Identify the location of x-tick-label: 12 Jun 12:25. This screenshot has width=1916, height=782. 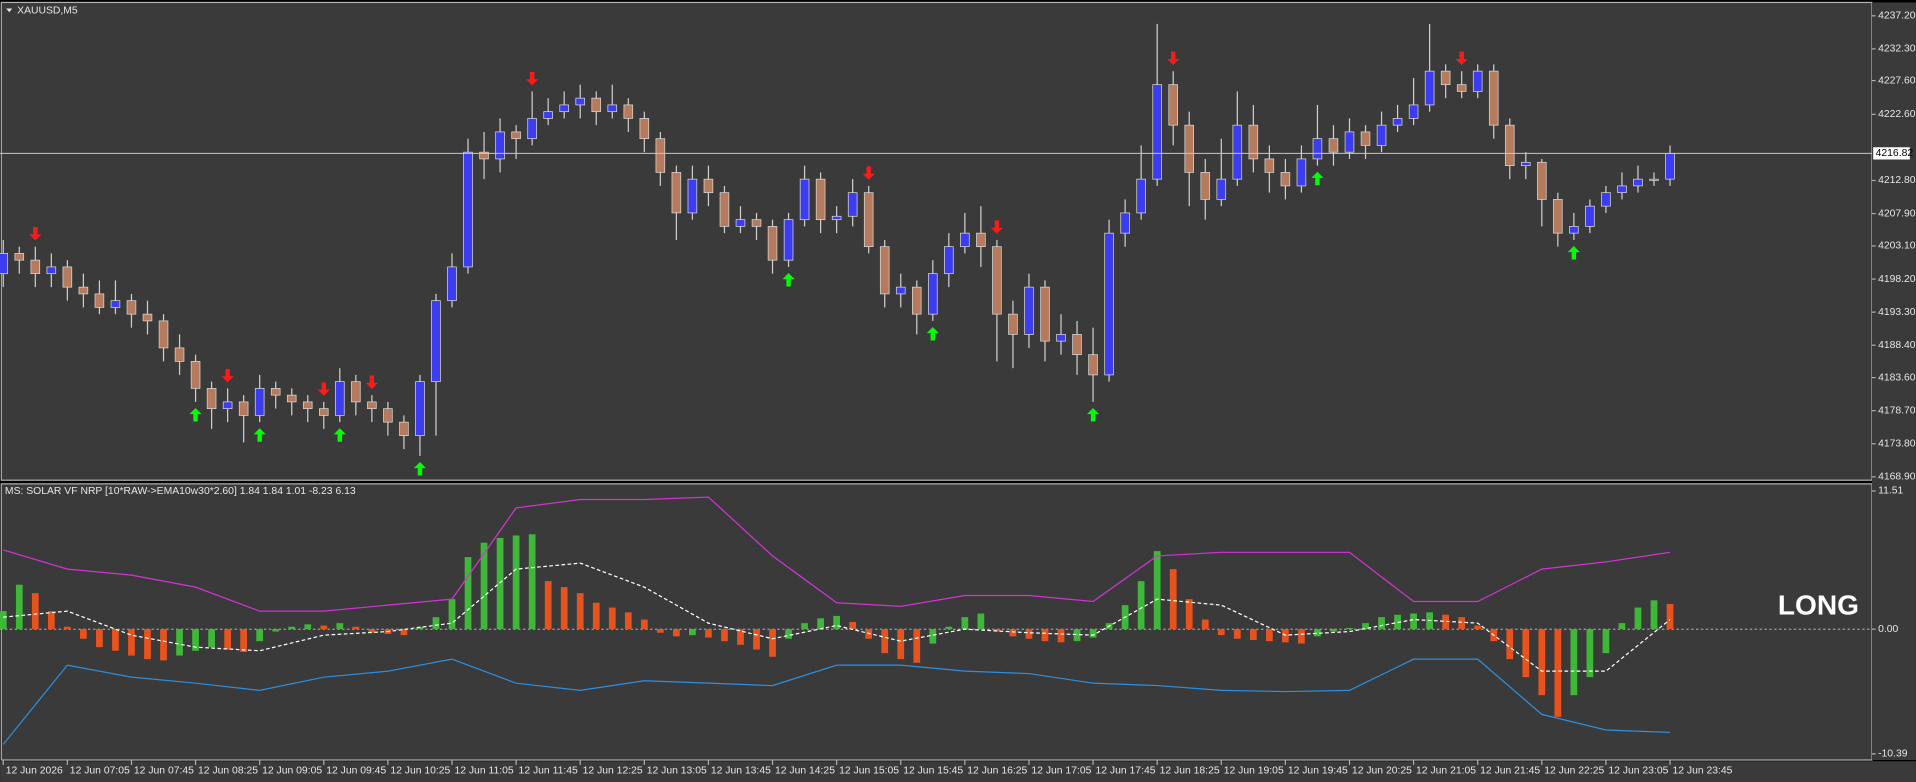
(613, 771).